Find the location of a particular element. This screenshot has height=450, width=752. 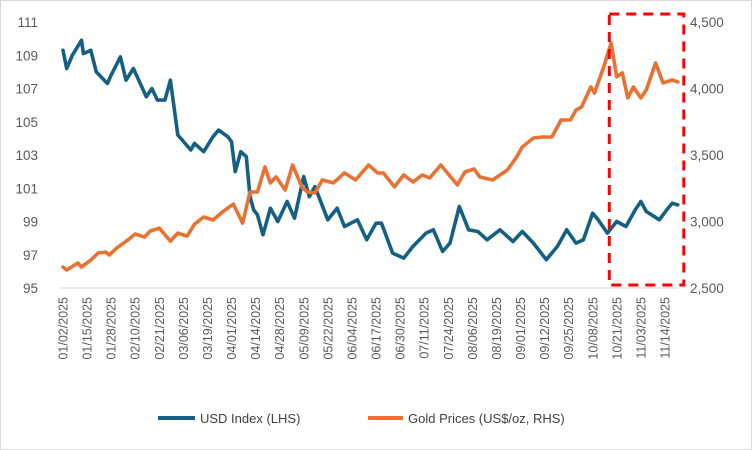

x-tick-label: 04/28/2025 is located at coordinates (280, 328).